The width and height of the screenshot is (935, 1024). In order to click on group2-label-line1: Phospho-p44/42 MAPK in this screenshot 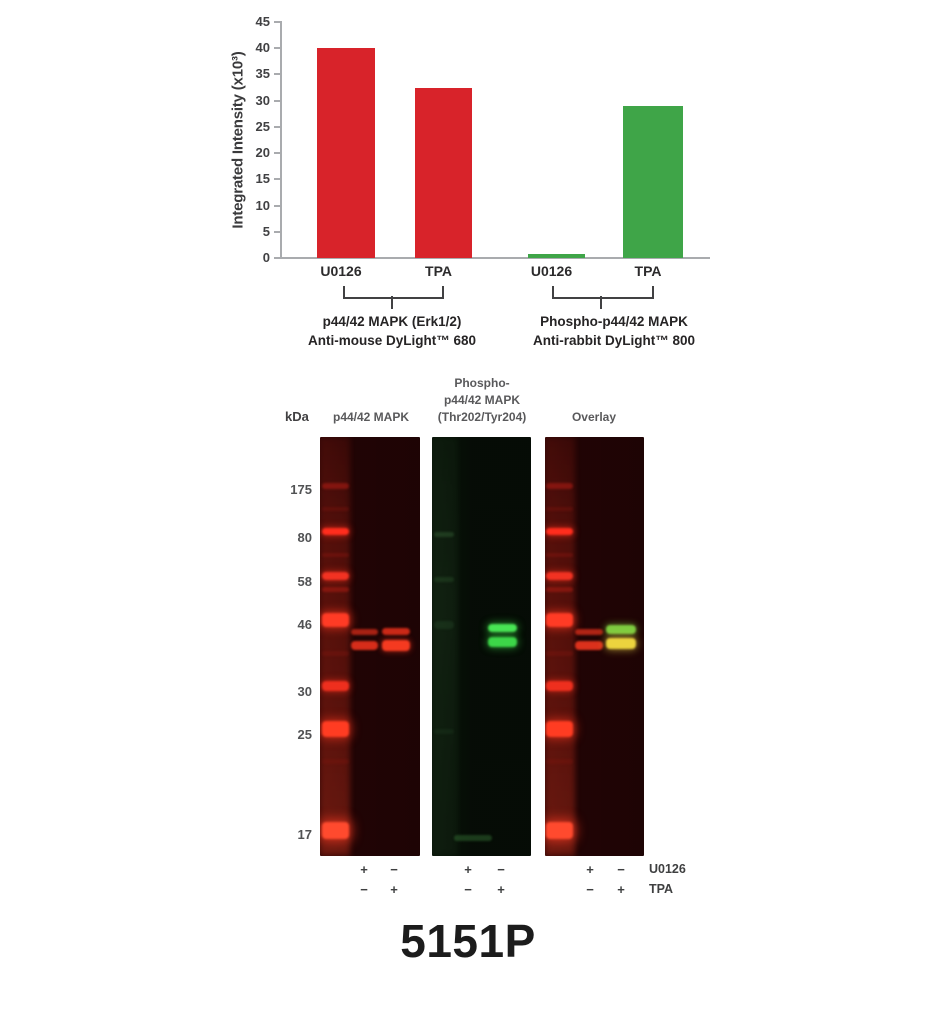, I will do `click(614, 321)`.